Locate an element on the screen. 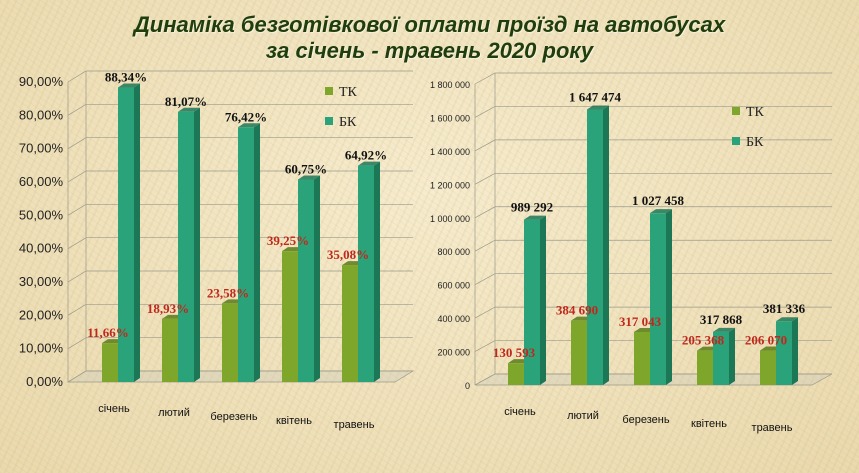 The width and height of the screenshot is (859, 473). data-label-bk: 88,34% is located at coordinates (126, 77).